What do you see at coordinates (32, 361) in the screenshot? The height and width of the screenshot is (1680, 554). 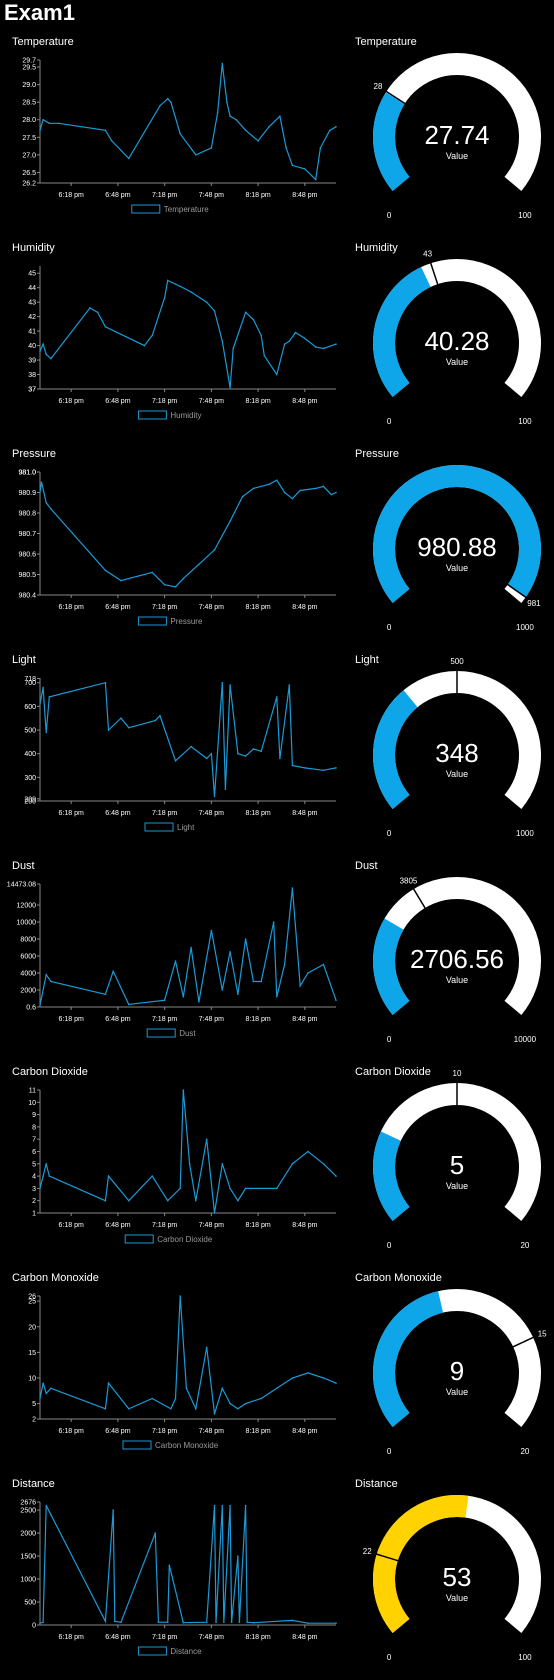 I see `y-tick-label: 39` at bounding box center [32, 361].